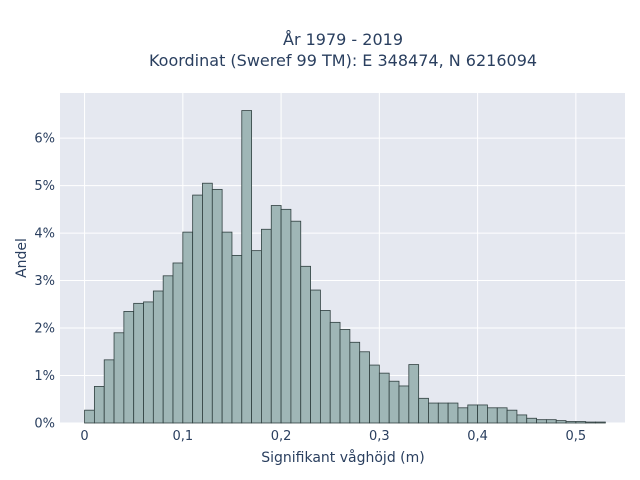 The width and height of the screenshot is (640, 480). Describe the element at coordinates (44, 376) in the screenshot. I see `y-tick-label: 1%` at that location.